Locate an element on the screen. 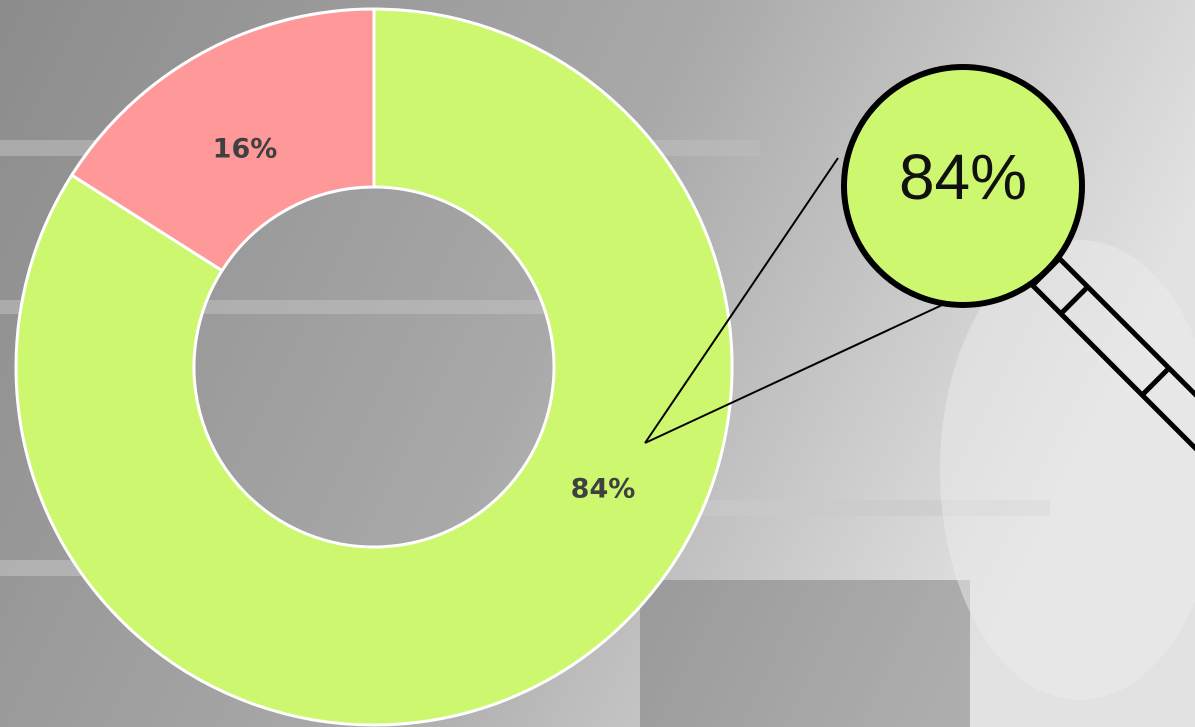 Image resolution: width=1195 pixels, height=727 pixels. magnifier-lens is located at coordinates (963, 186).